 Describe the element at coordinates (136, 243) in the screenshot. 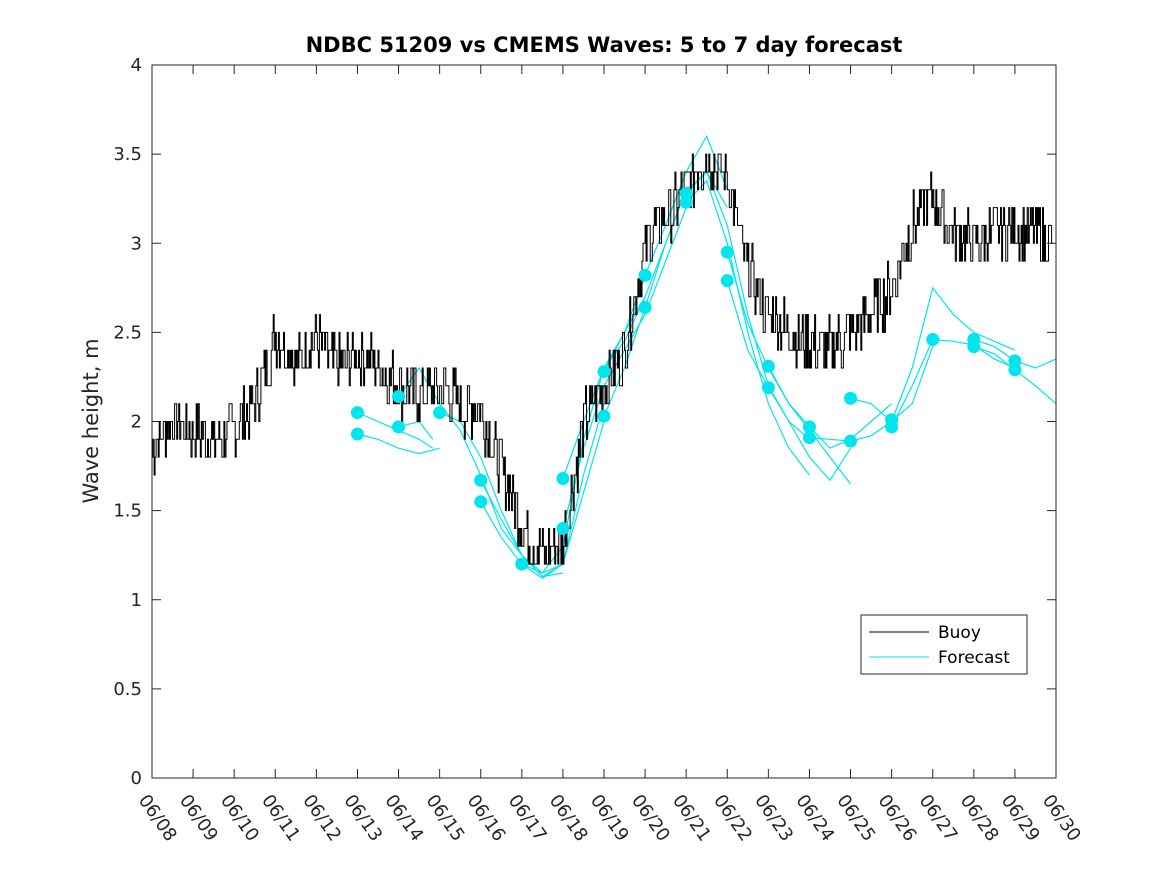

I see `y-tick-label: 3` at that location.